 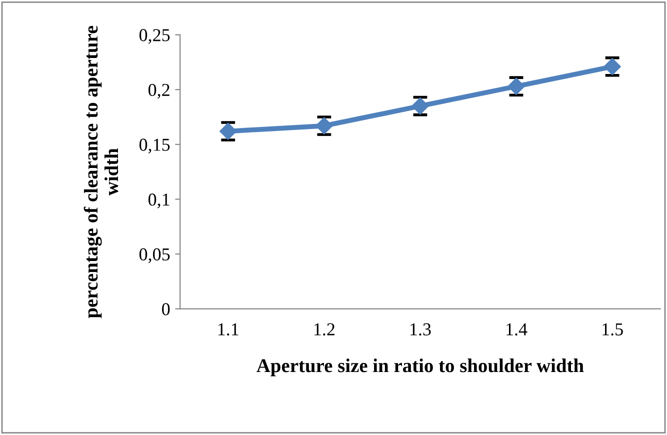 What do you see at coordinates (154, 256) in the screenshot?
I see `y-tick-label: 0,05` at bounding box center [154, 256].